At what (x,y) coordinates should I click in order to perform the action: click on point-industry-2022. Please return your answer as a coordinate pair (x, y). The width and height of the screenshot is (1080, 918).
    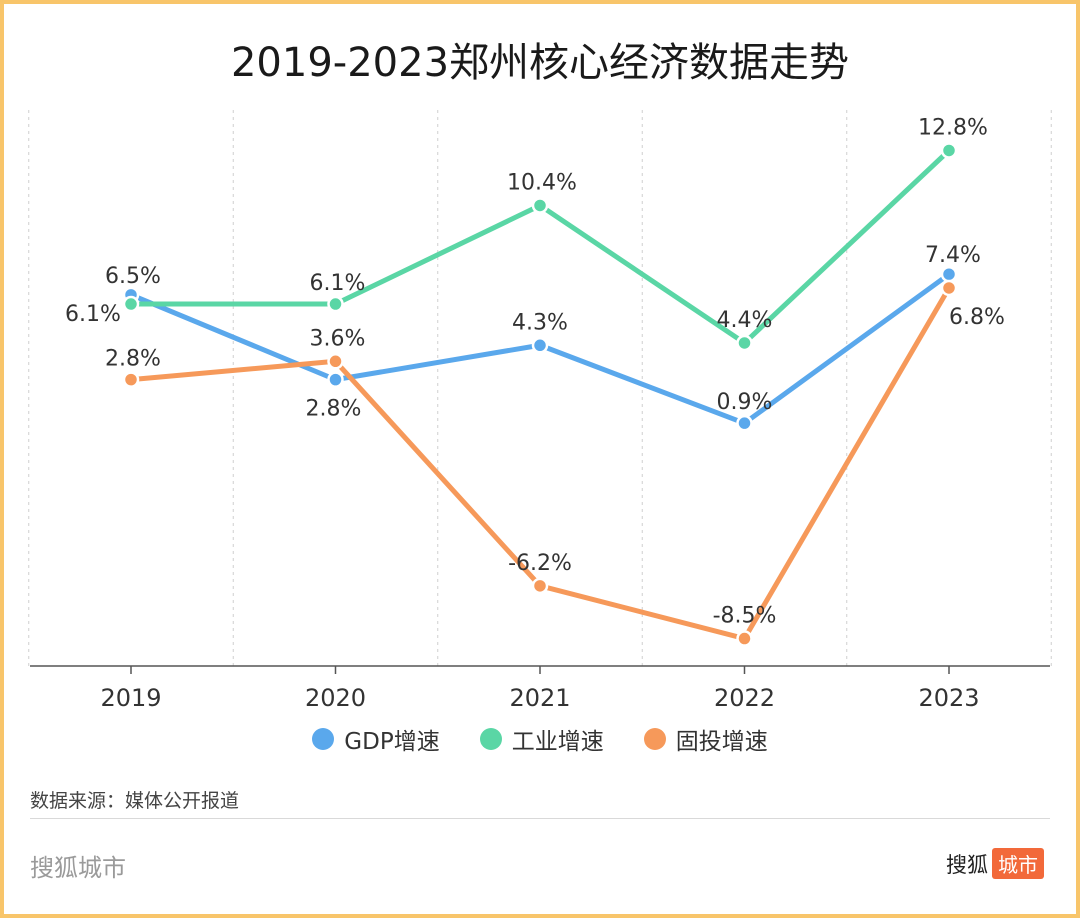
    Looking at the image, I should click on (744, 343).